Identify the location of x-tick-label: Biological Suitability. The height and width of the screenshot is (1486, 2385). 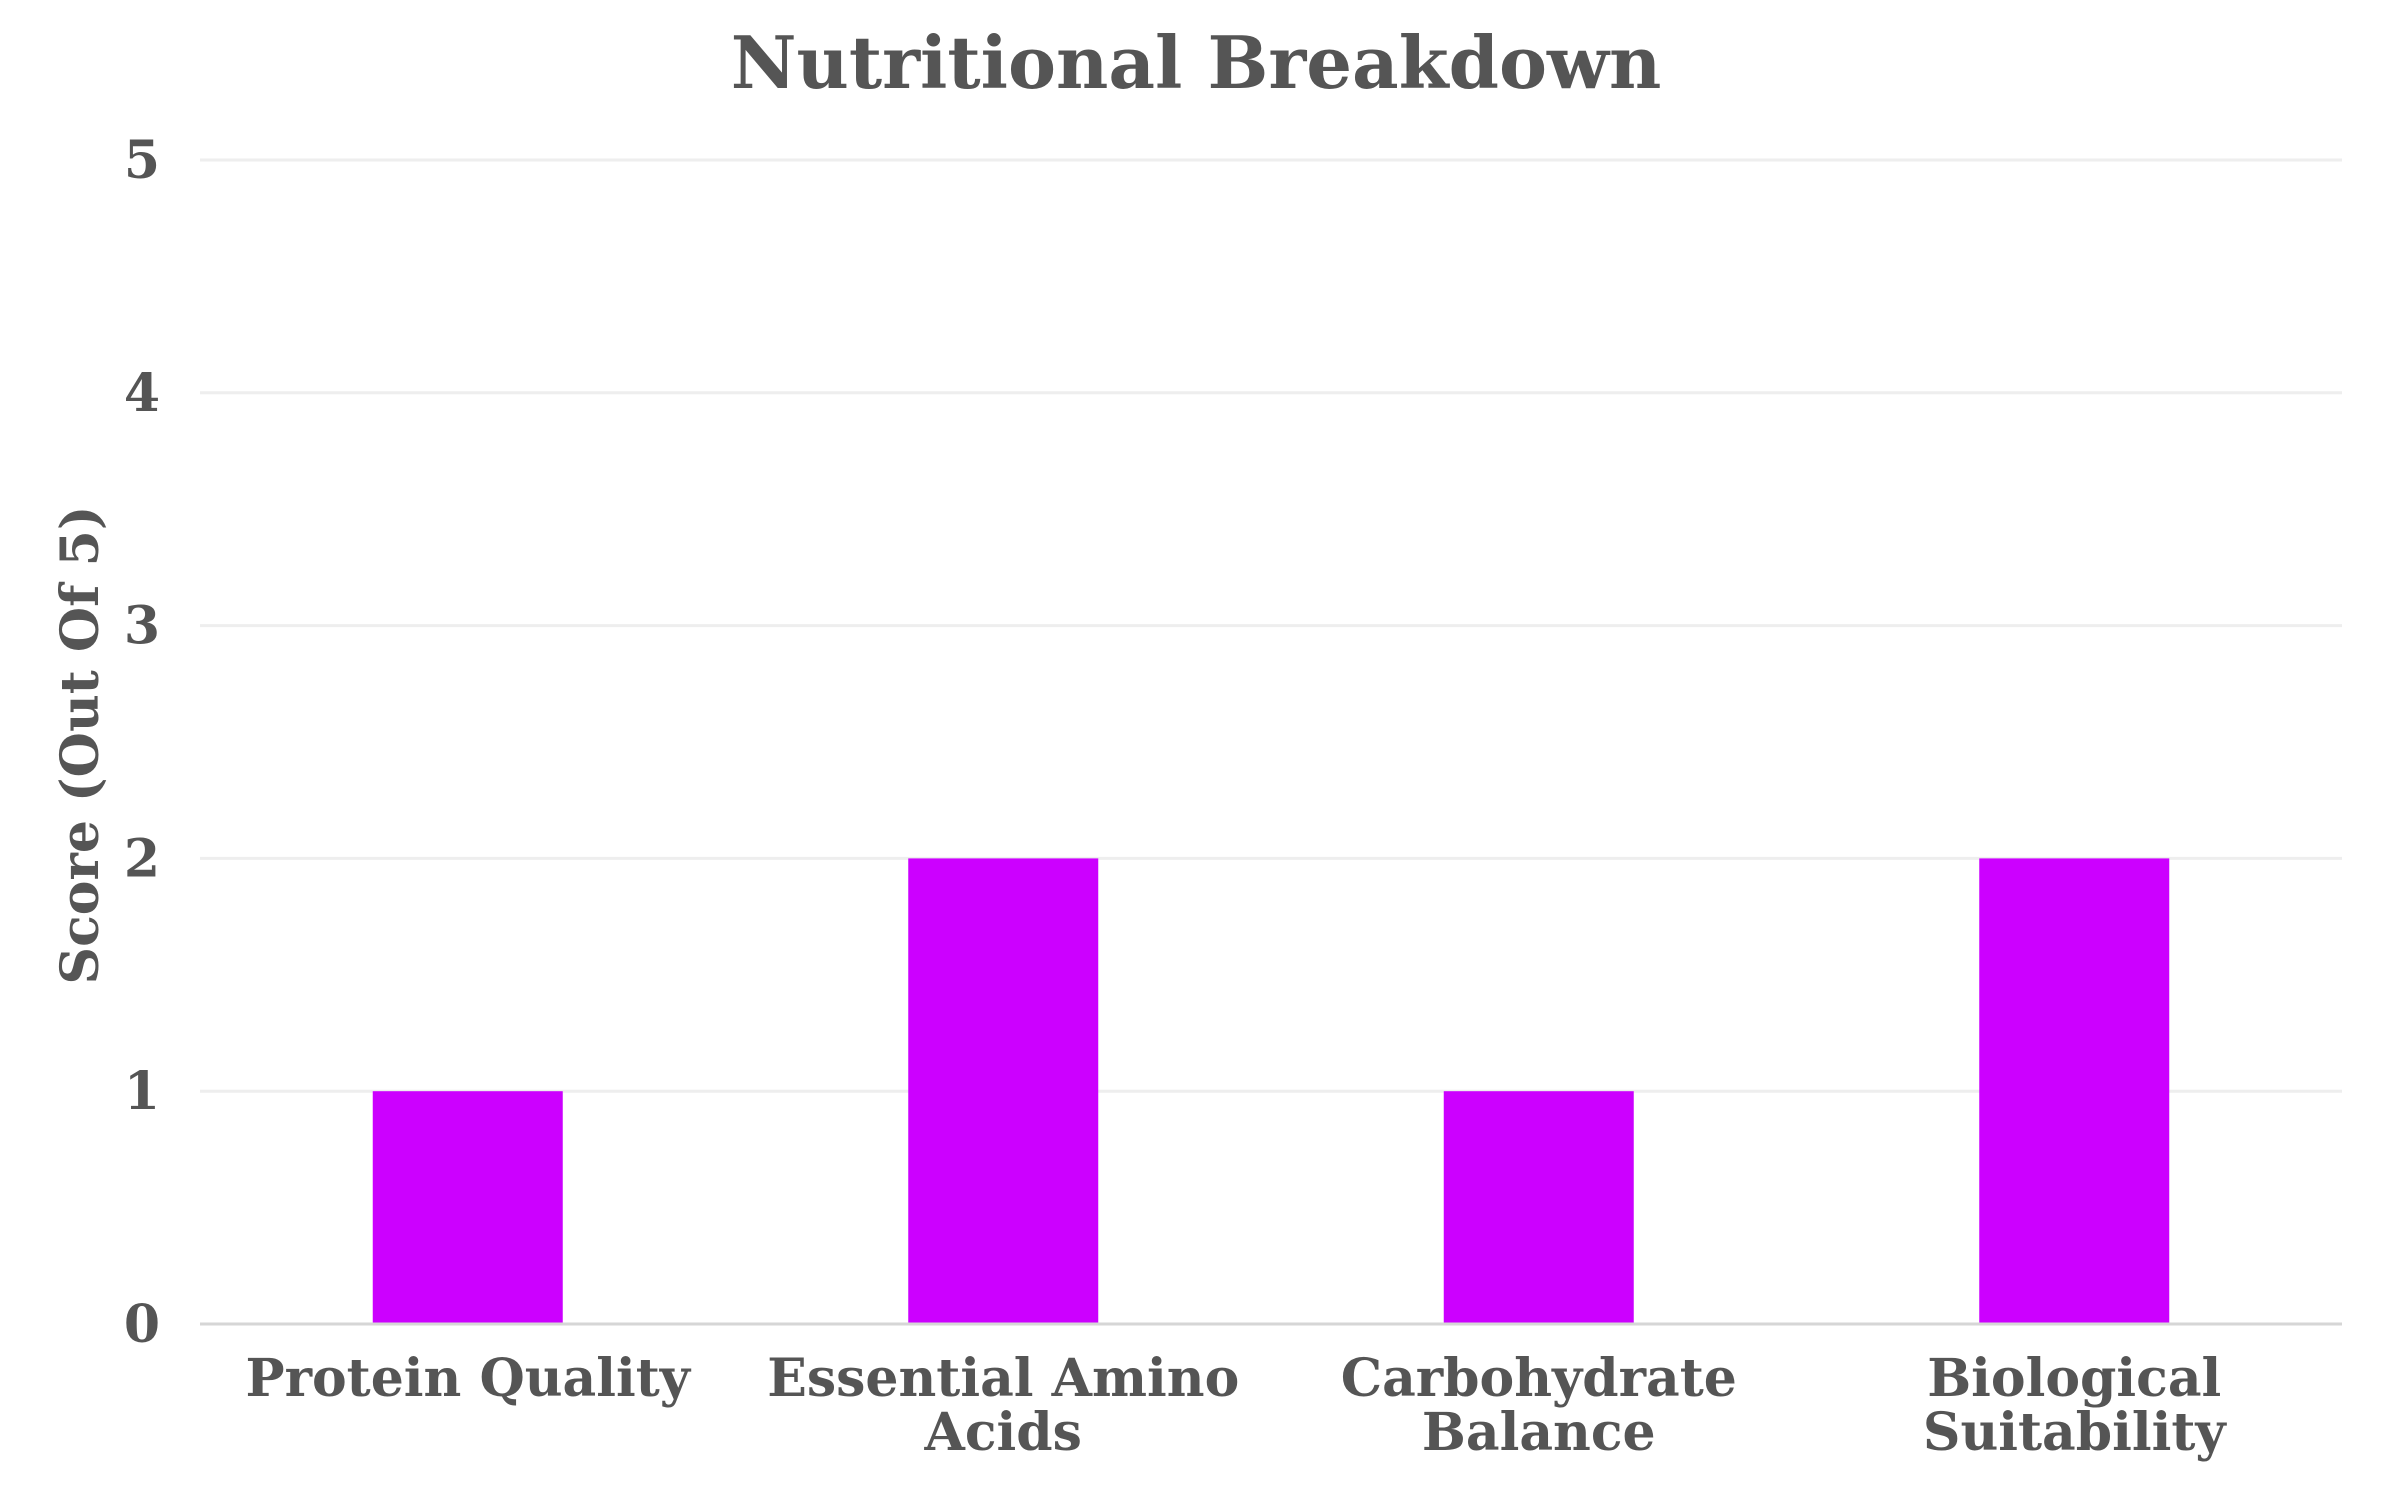
(2075, 1405).